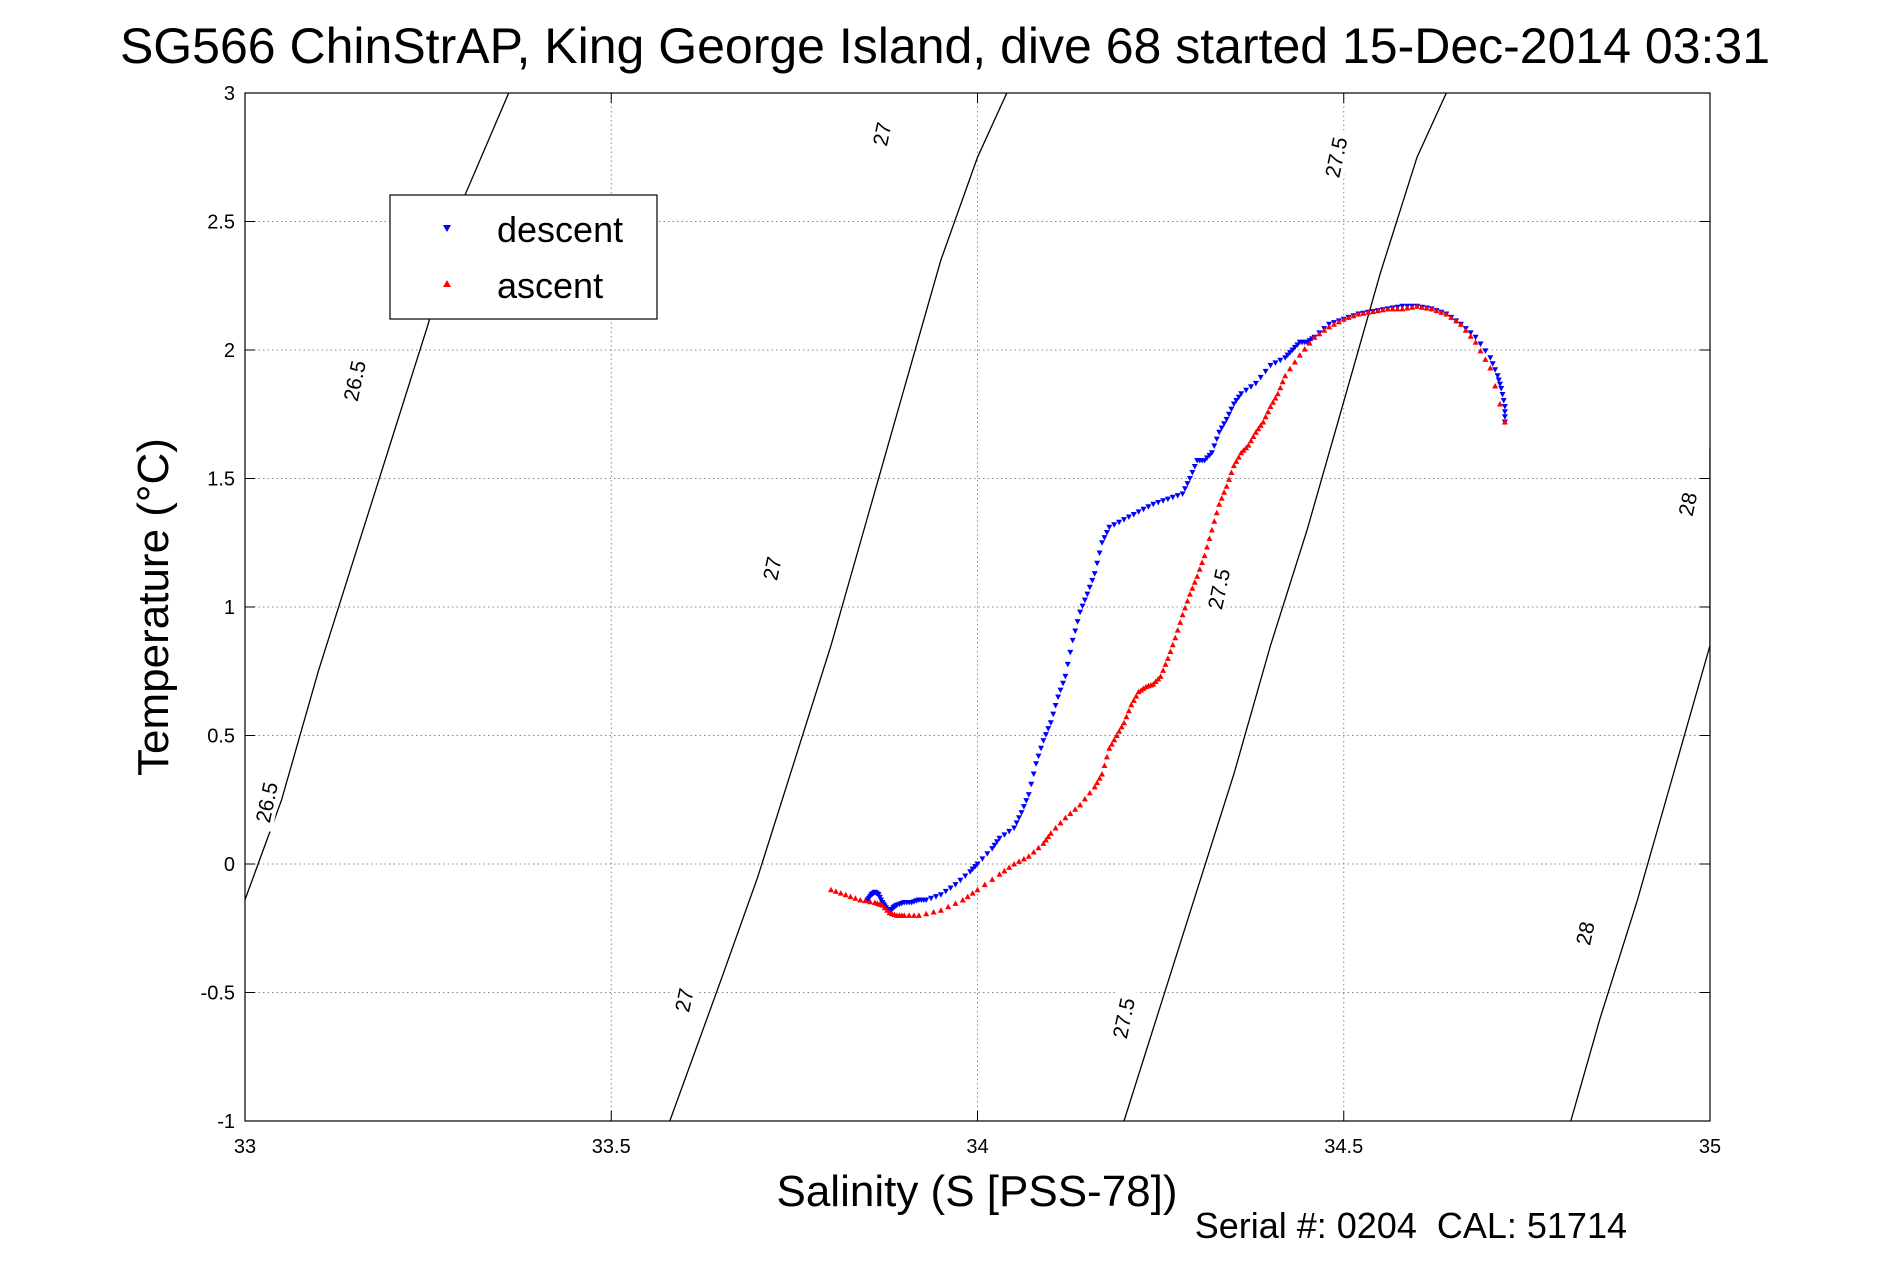 The height and width of the screenshot is (1262, 1891). Describe the element at coordinates (229, 351) in the screenshot. I see `y-tick-label: 2` at that location.